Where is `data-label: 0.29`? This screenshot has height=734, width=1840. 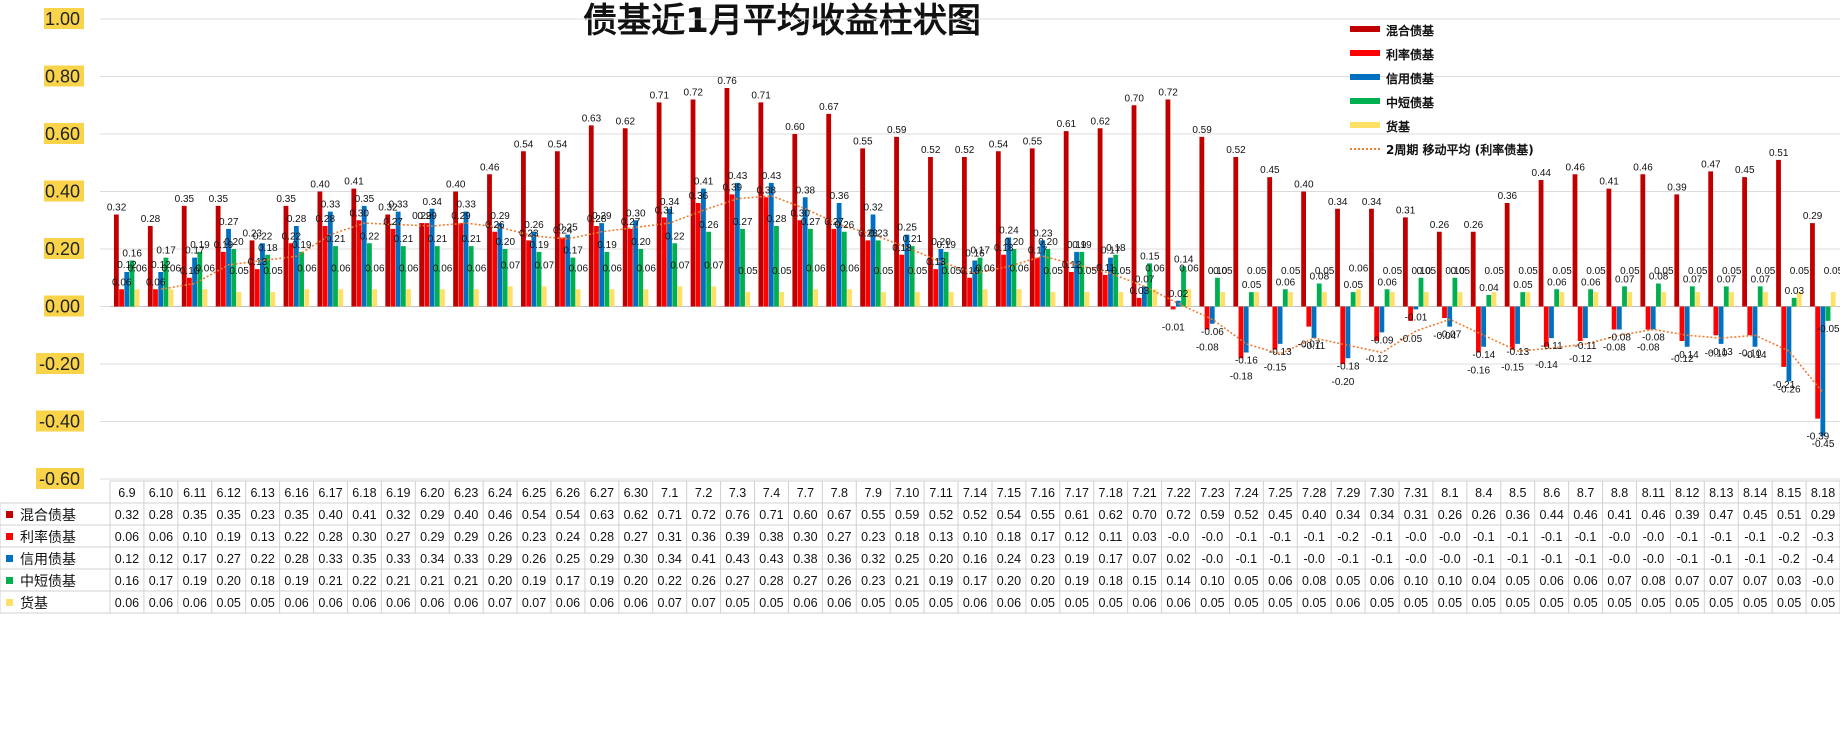 data-label: 0.29 is located at coordinates (427, 216).